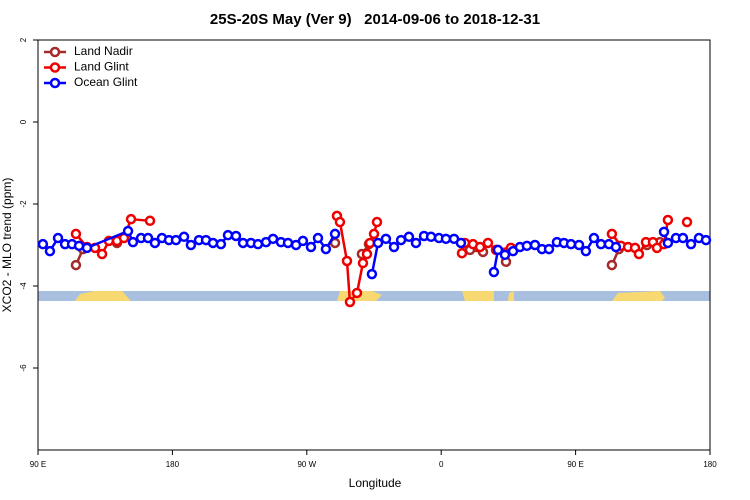 The image size is (750, 500). I want to click on y-tick-label: -2, so click(23, 204).